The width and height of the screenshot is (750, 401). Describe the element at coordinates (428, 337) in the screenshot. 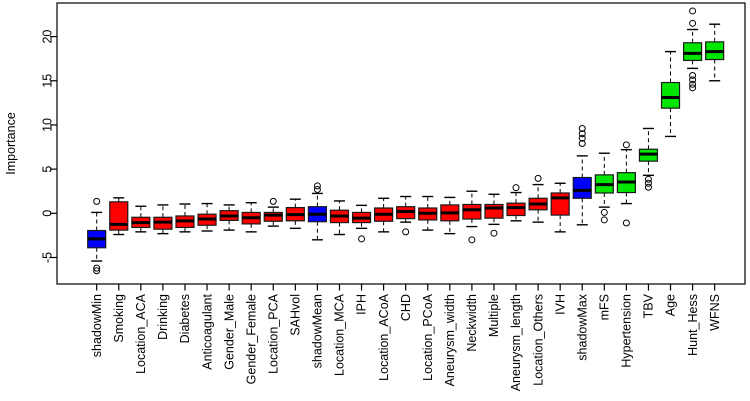

I see `x-tick-label: Location_PCoA` at that location.